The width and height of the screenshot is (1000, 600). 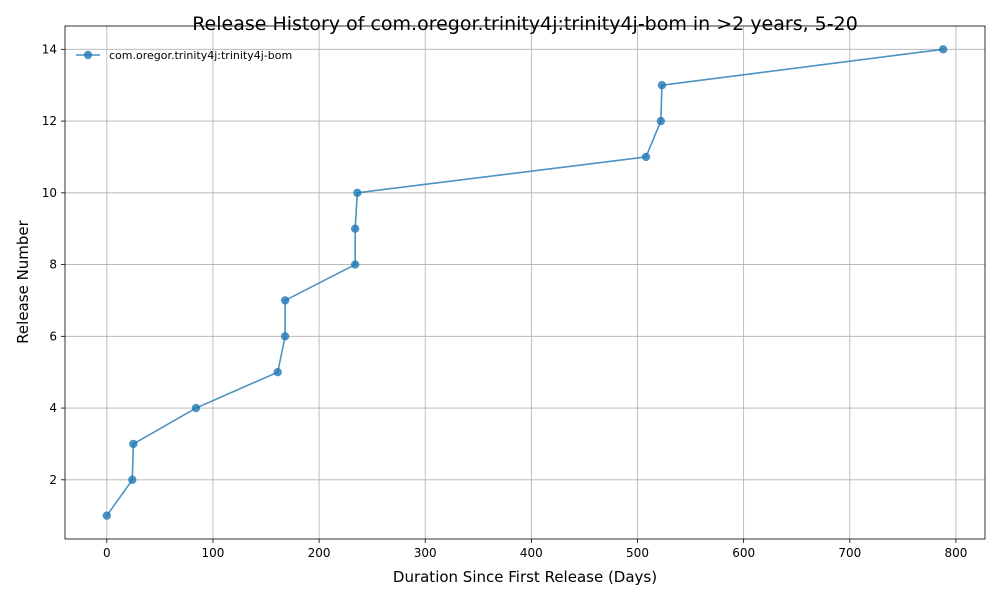 What do you see at coordinates (53, 265) in the screenshot?
I see `y-tick-label: 8` at bounding box center [53, 265].